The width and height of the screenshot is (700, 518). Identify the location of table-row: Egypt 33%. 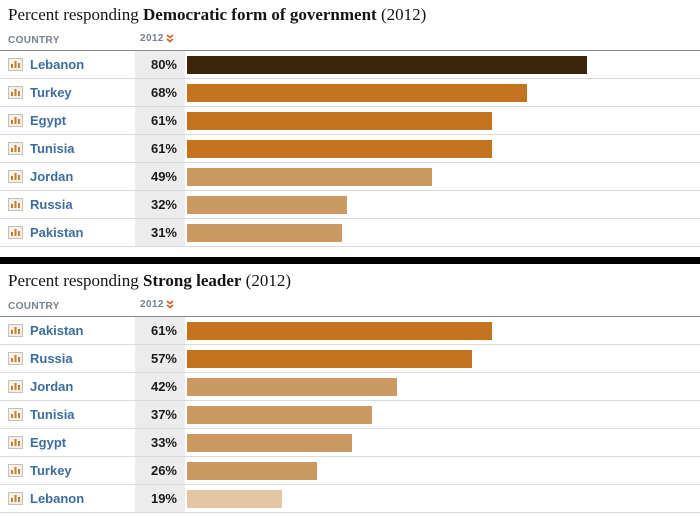
(350, 443).